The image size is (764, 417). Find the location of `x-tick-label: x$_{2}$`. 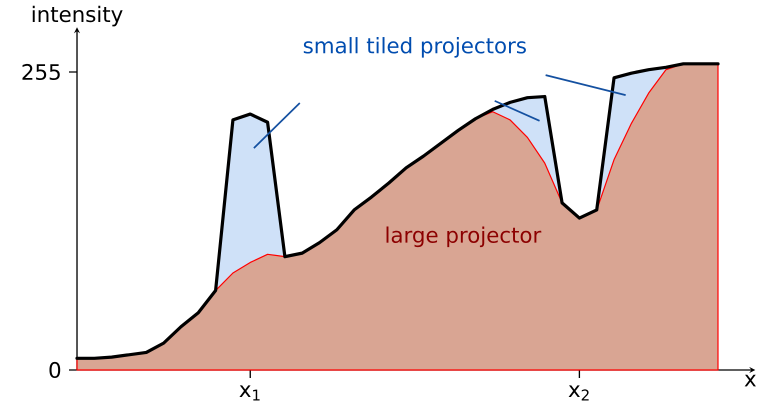

x-tick-label: x$_{2}$ is located at coordinates (578, 392).